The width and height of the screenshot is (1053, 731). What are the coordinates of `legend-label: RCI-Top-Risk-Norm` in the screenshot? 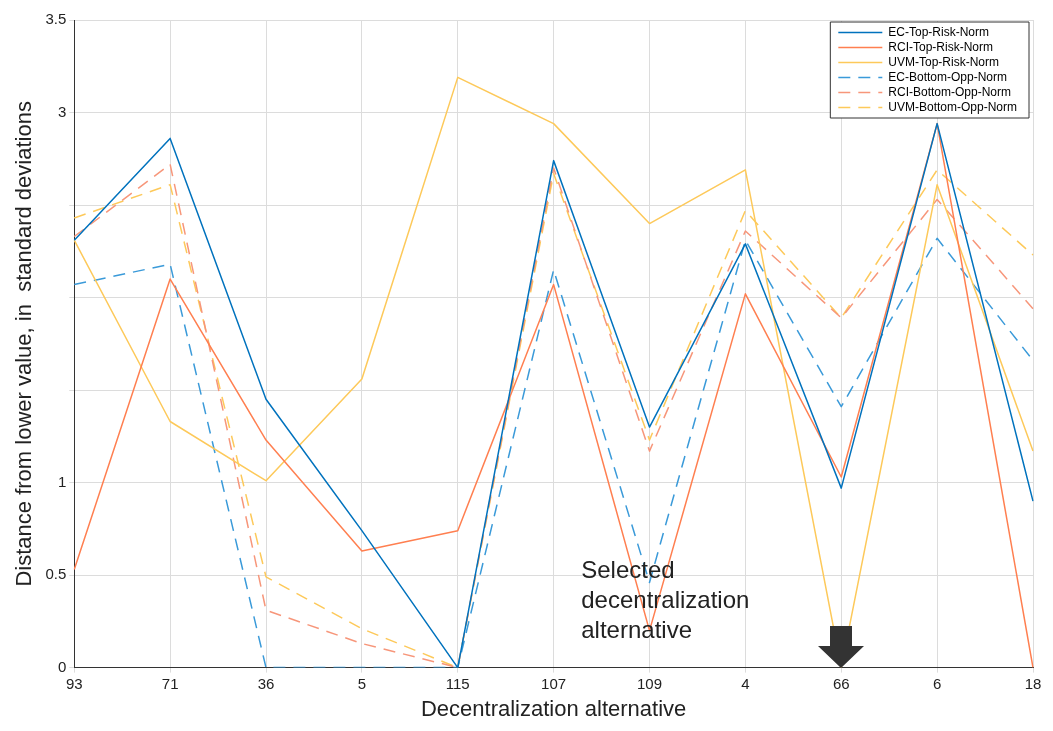 It's located at (940, 46).